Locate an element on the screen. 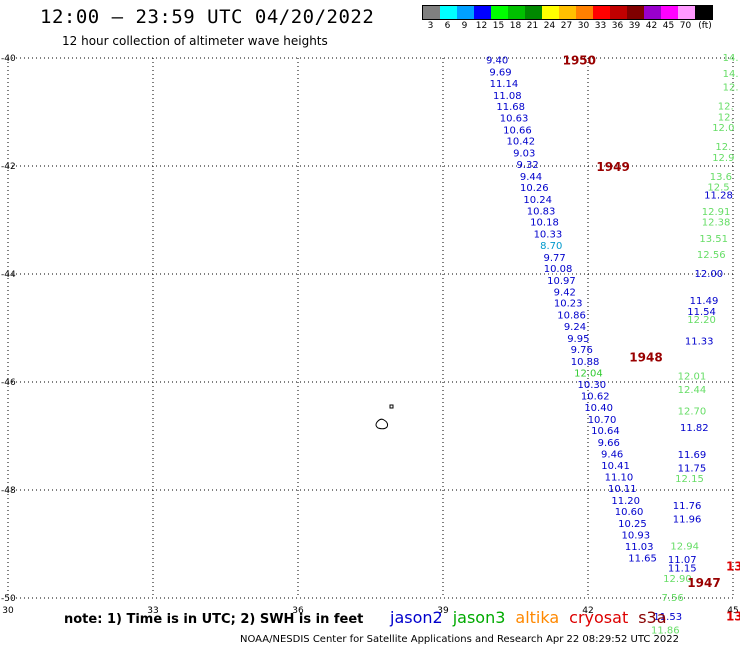 This screenshot has height=650, width=740. wave-height-value: 11.75 is located at coordinates (692, 468).